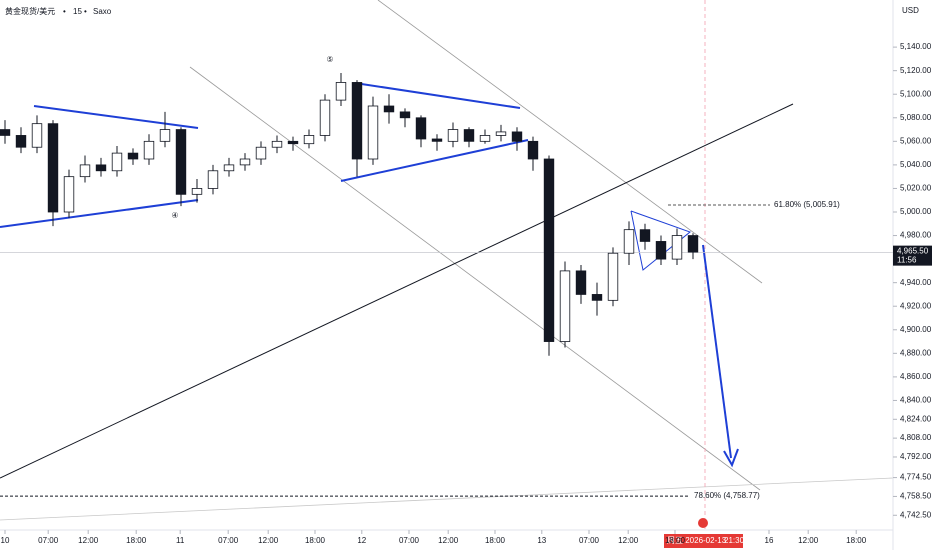 The image size is (932, 550). I want to click on x-tick-label: 10, so click(5, 540).